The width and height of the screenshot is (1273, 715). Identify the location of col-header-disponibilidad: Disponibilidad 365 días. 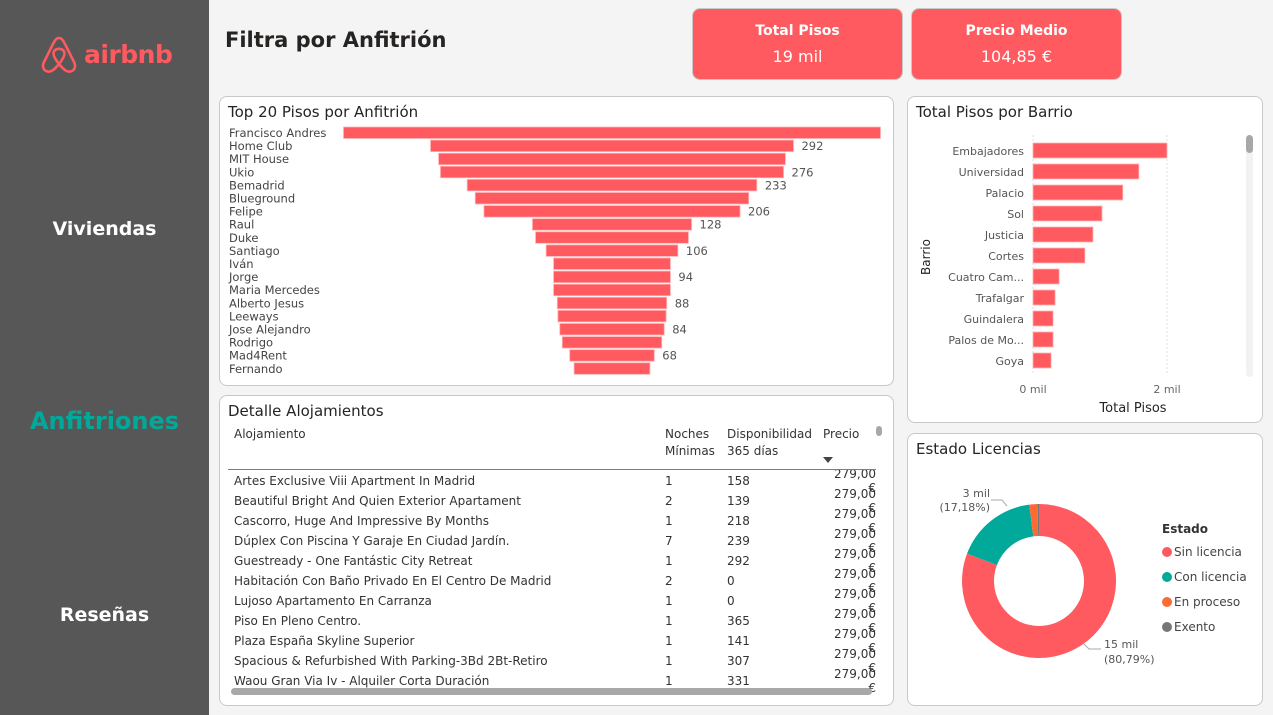
(775, 447).